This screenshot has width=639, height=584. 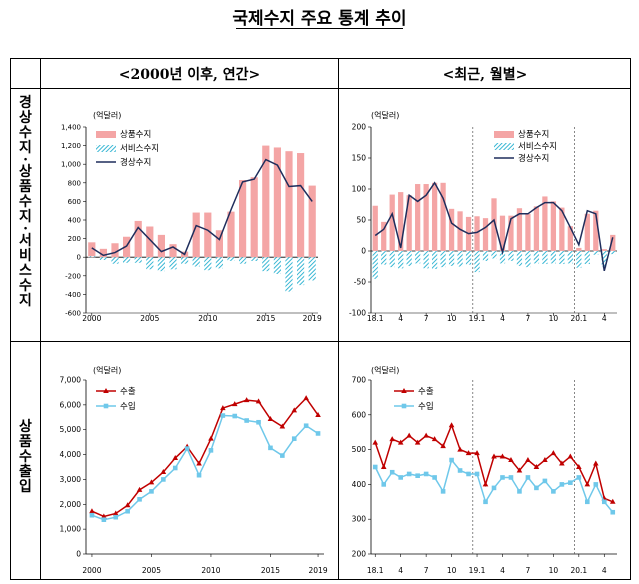 I want to click on row-head-balance-char: 품, so click(x=25, y=187).